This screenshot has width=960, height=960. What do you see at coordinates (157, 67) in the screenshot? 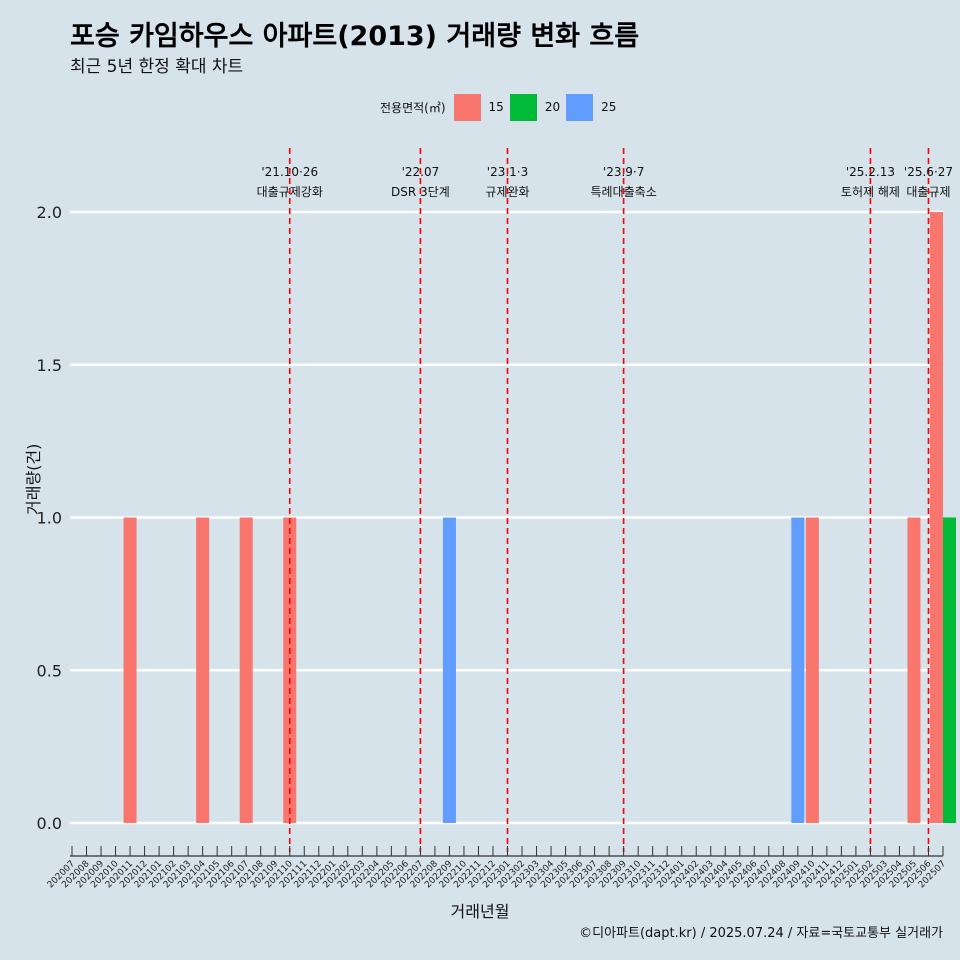
I see `chart-subtitle: 최근 5년 한정 확대 차트` at bounding box center [157, 67].